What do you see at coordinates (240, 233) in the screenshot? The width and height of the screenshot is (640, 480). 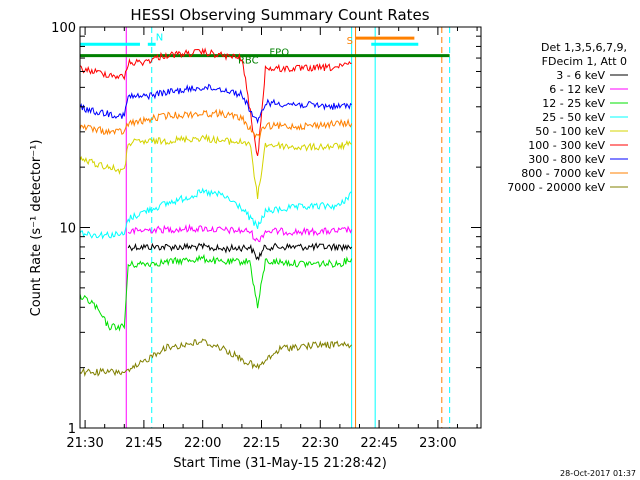 I see `series-line-6-12-kev` at bounding box center [240, 233].